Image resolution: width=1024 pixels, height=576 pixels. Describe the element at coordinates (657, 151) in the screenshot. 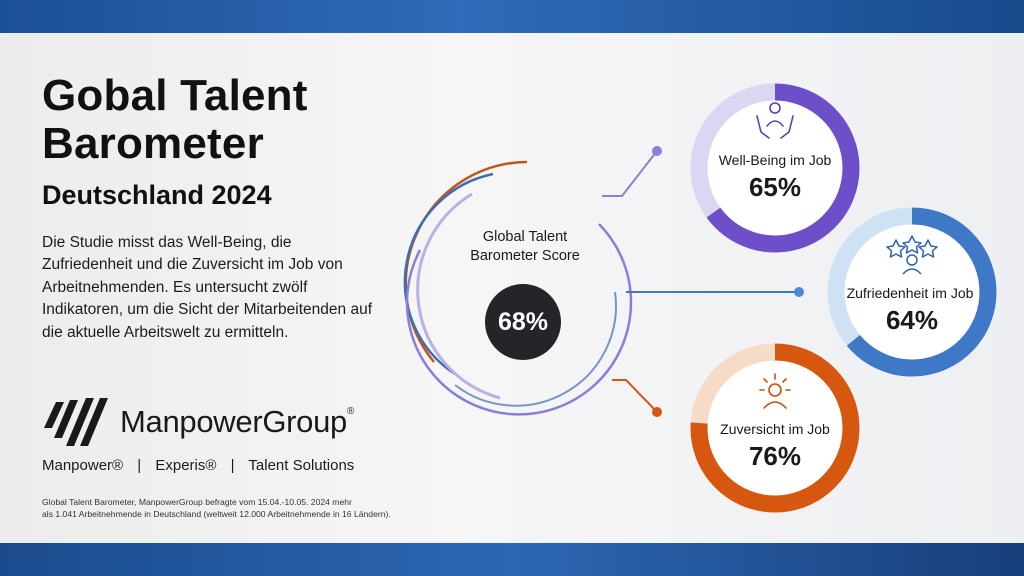

I see `connector-dot-wellbeing` at that location.